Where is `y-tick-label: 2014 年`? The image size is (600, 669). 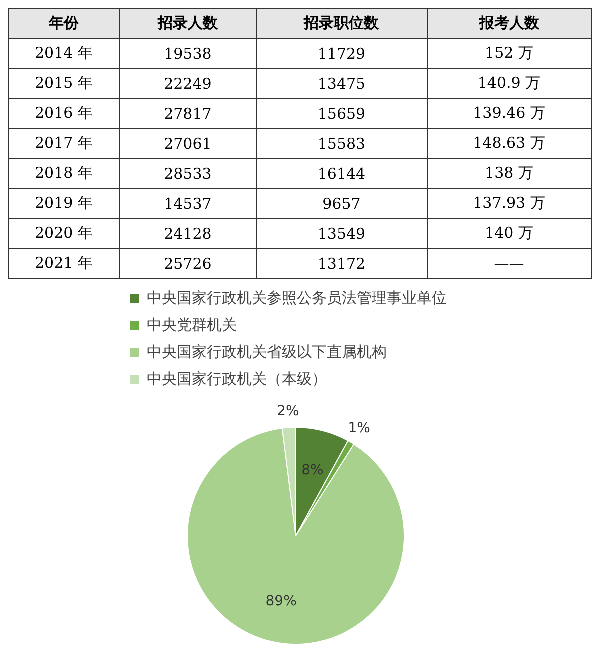
y-tick-label: 2014 年 is located at coordinates (64, 53).